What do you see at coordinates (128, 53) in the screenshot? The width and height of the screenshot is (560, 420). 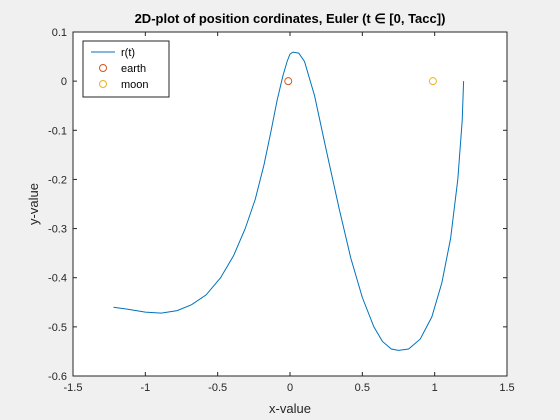 I see `legend-label: r(t)` at bounding box center [128, 53].